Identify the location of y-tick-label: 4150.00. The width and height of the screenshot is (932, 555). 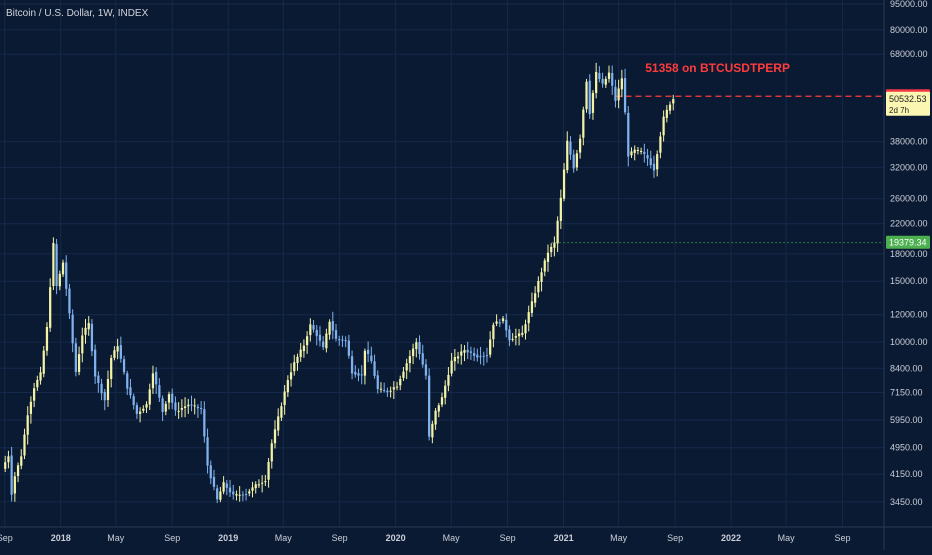
(906, 474).